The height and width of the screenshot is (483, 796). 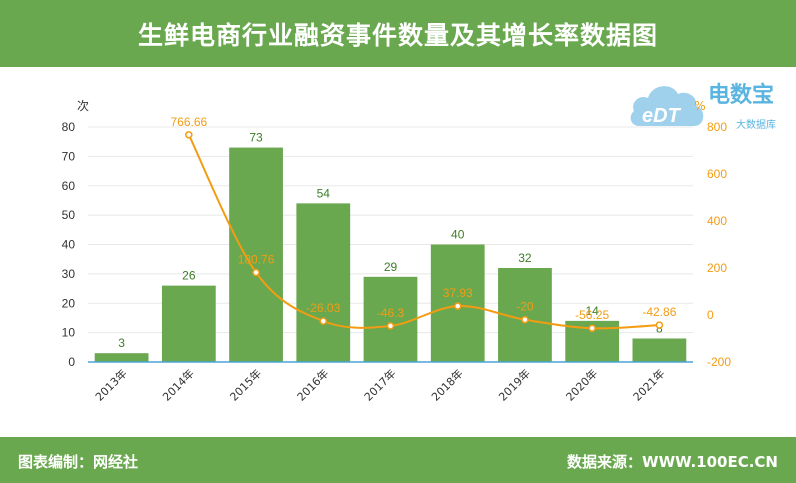 What do you see at coordinates (514, 384) in the screenshot?
I see `x-tick-label: 2019年` at bounding box center [514, 384].